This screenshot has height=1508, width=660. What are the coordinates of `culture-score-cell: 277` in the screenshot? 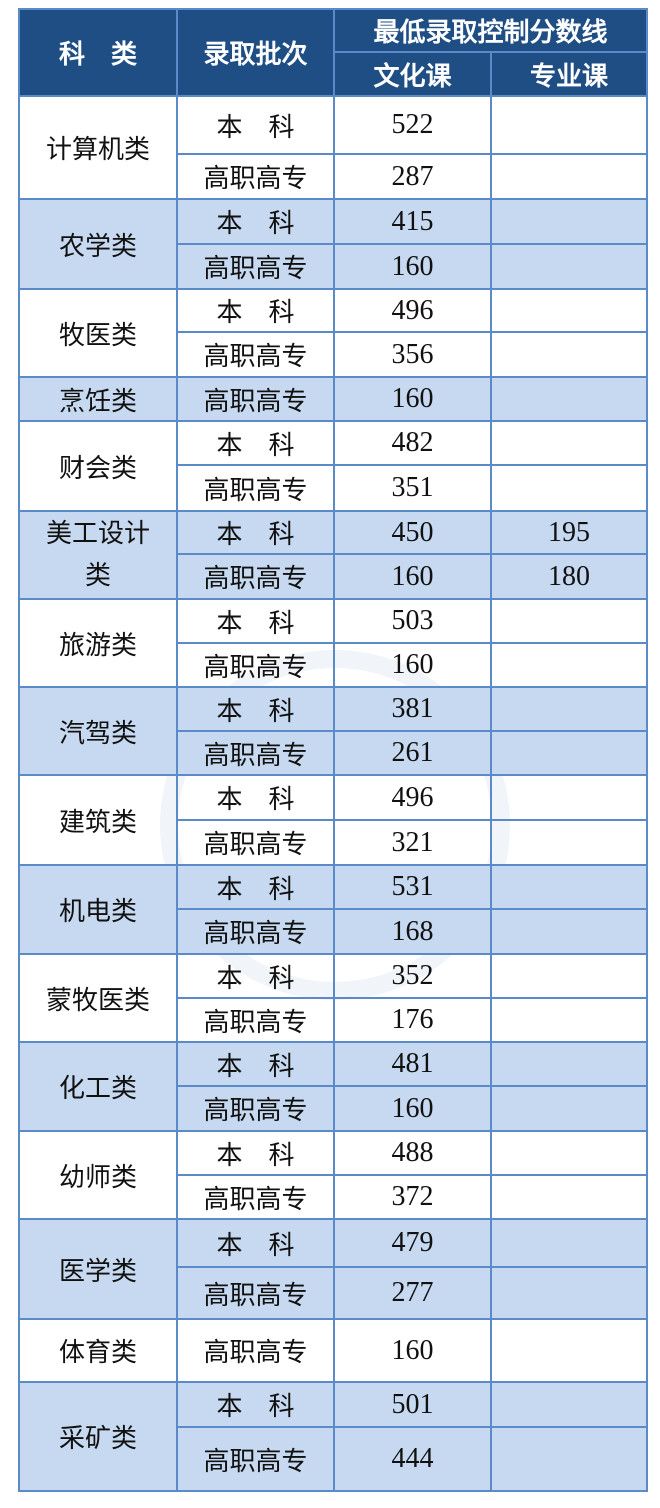 It's located at (412, 1293).